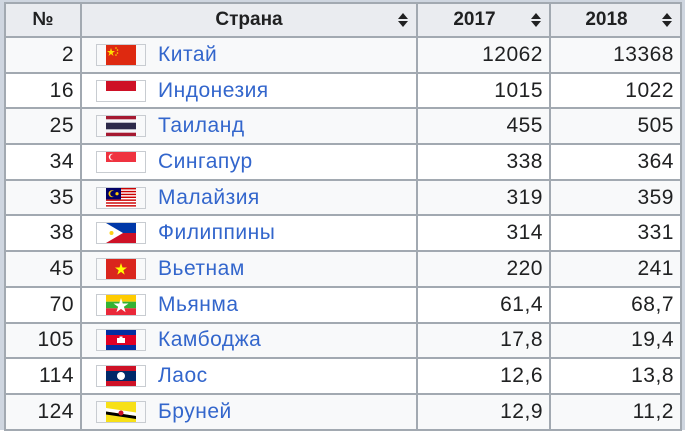  What do you see at coordinates (121, 304) in the screenshot?
I see `myanmar-flag-icon` at bounding box center [121, 304].